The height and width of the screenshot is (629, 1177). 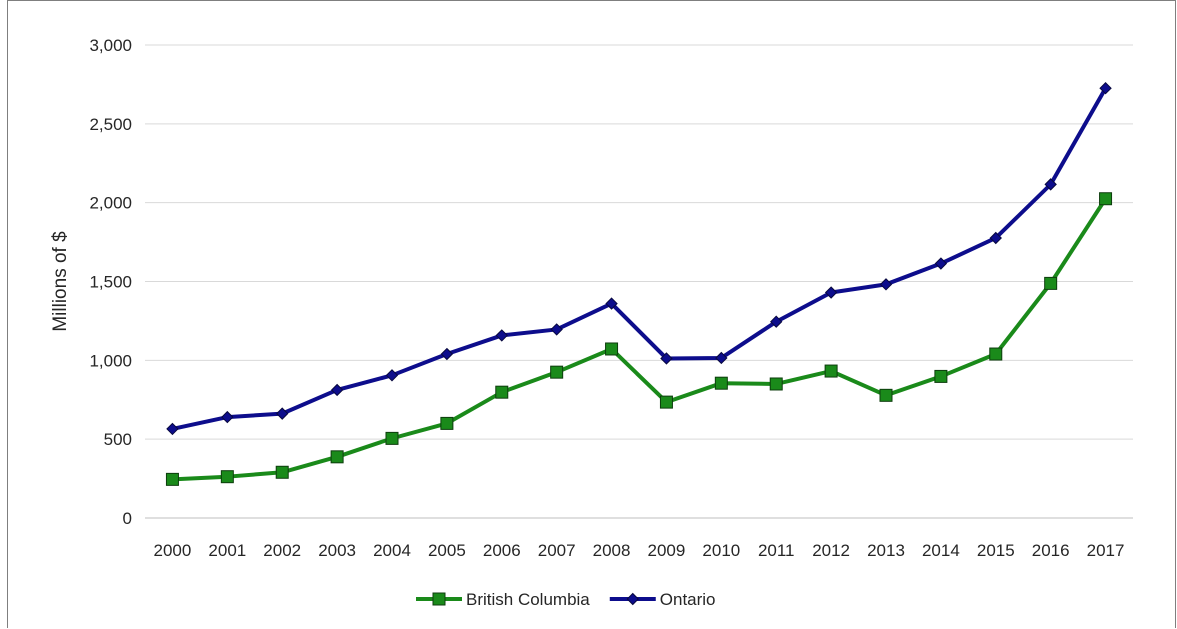 What do you see at coordinates (227, 550) in the screenshot?
I see `x-tick-label: 2001` at bounding box center [227, 550].